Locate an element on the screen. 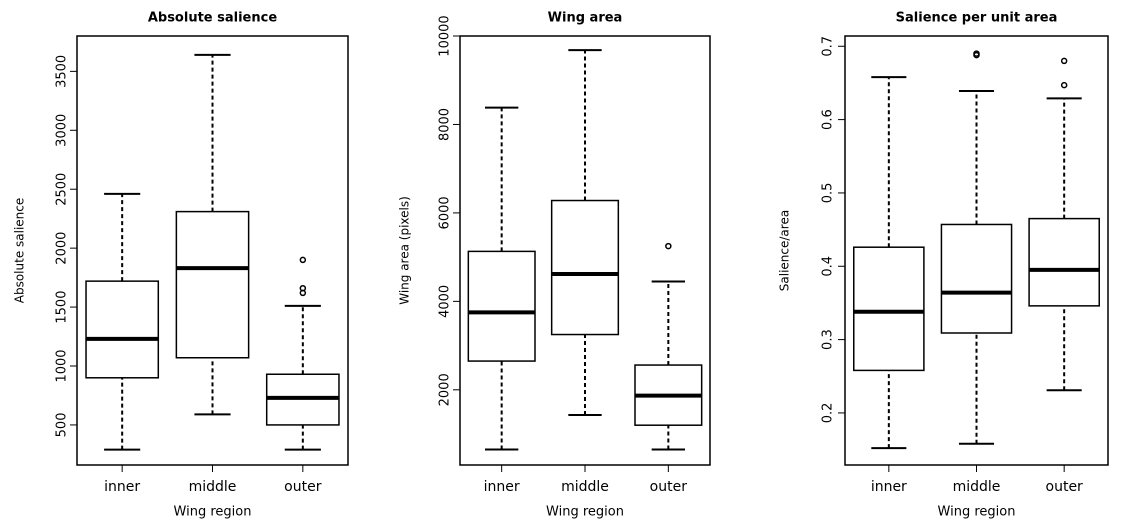 The width and height of the screenshot is (1122, 524). y-tick-label: 1000 is located at coordinates (62, 365).